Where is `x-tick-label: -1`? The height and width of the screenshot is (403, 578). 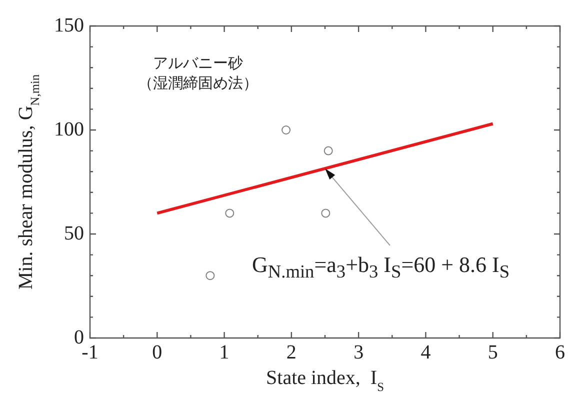 x-tick-label: -1 is located at coordinates (90, 352).